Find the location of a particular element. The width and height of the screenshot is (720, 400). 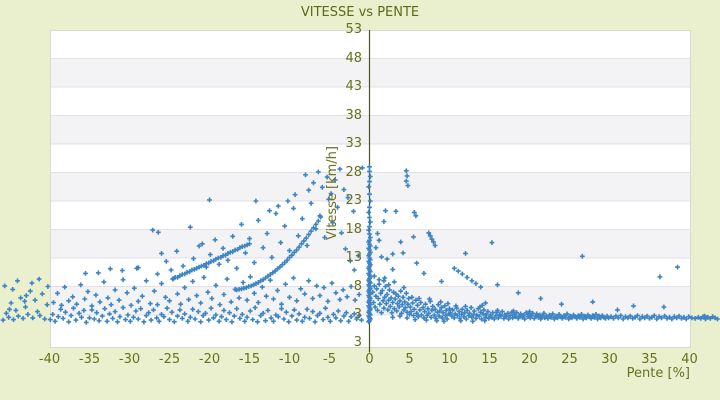

y-tick-label: 18 is located at coordinates (353, 229).